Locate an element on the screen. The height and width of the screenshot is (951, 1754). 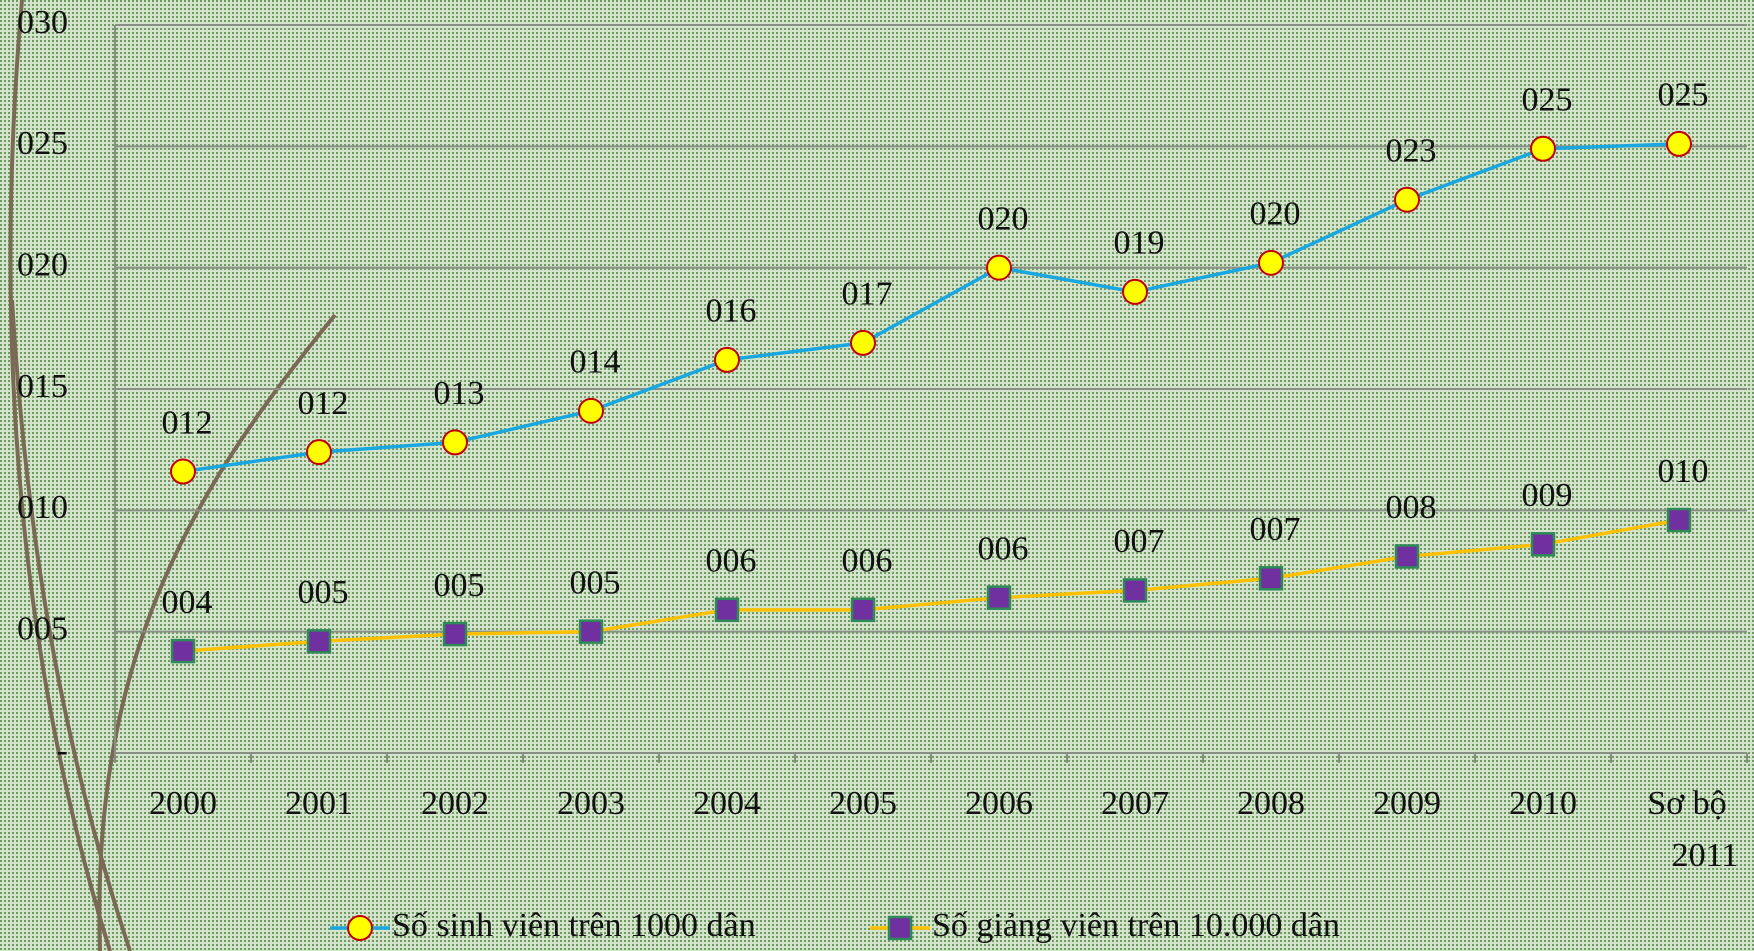
x-tick-label: 2010 is located at coordinates (1543, 803).